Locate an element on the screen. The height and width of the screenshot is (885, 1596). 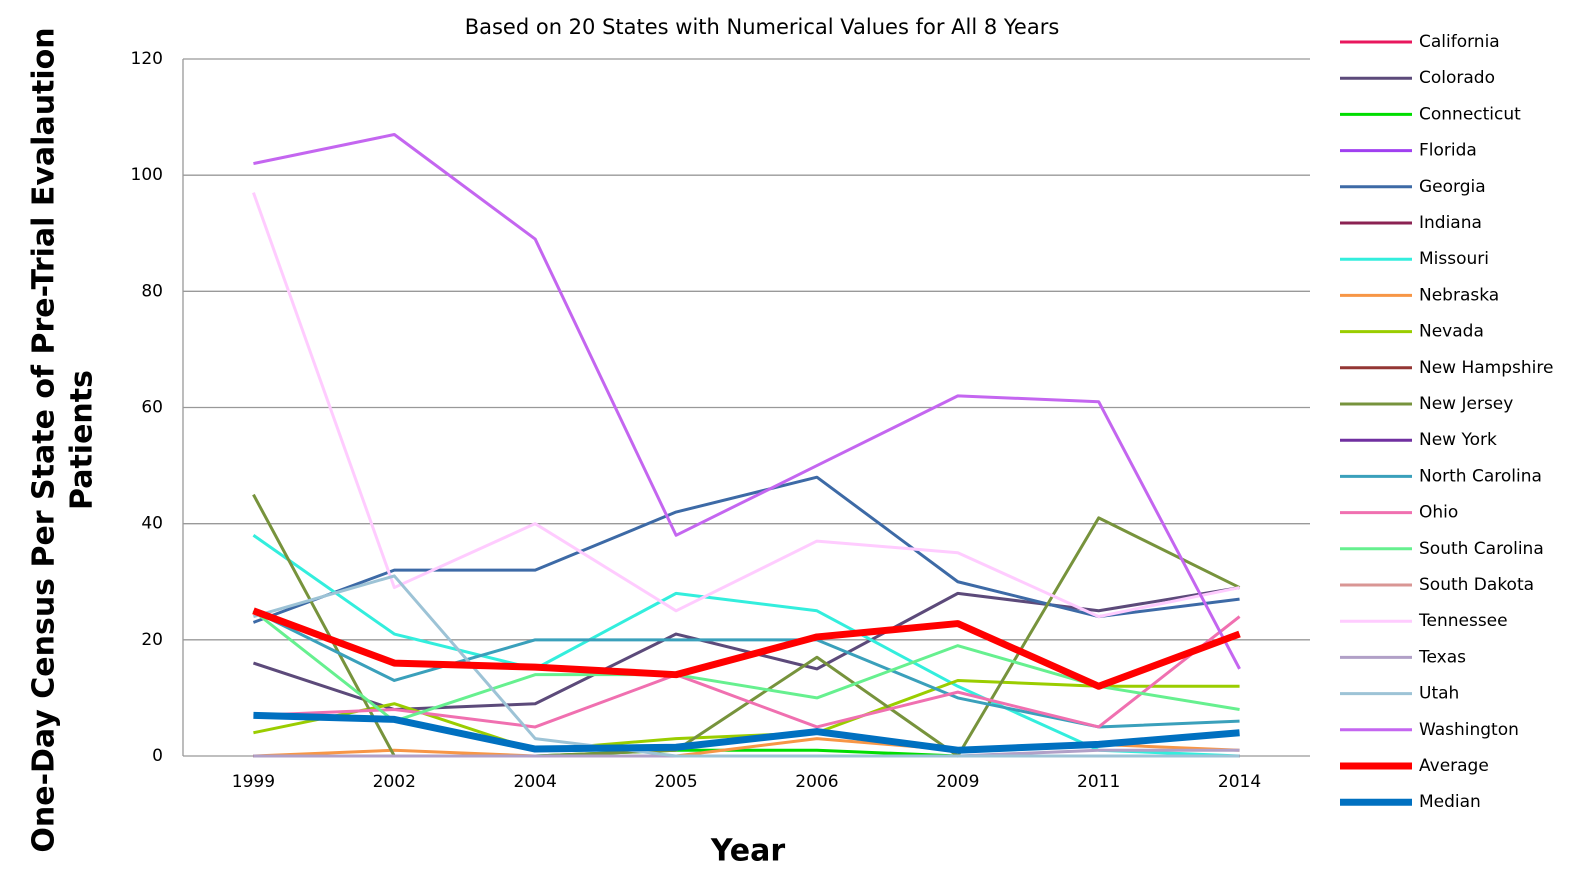
y-tick-label: 120 is located at coordinates (147, 59).